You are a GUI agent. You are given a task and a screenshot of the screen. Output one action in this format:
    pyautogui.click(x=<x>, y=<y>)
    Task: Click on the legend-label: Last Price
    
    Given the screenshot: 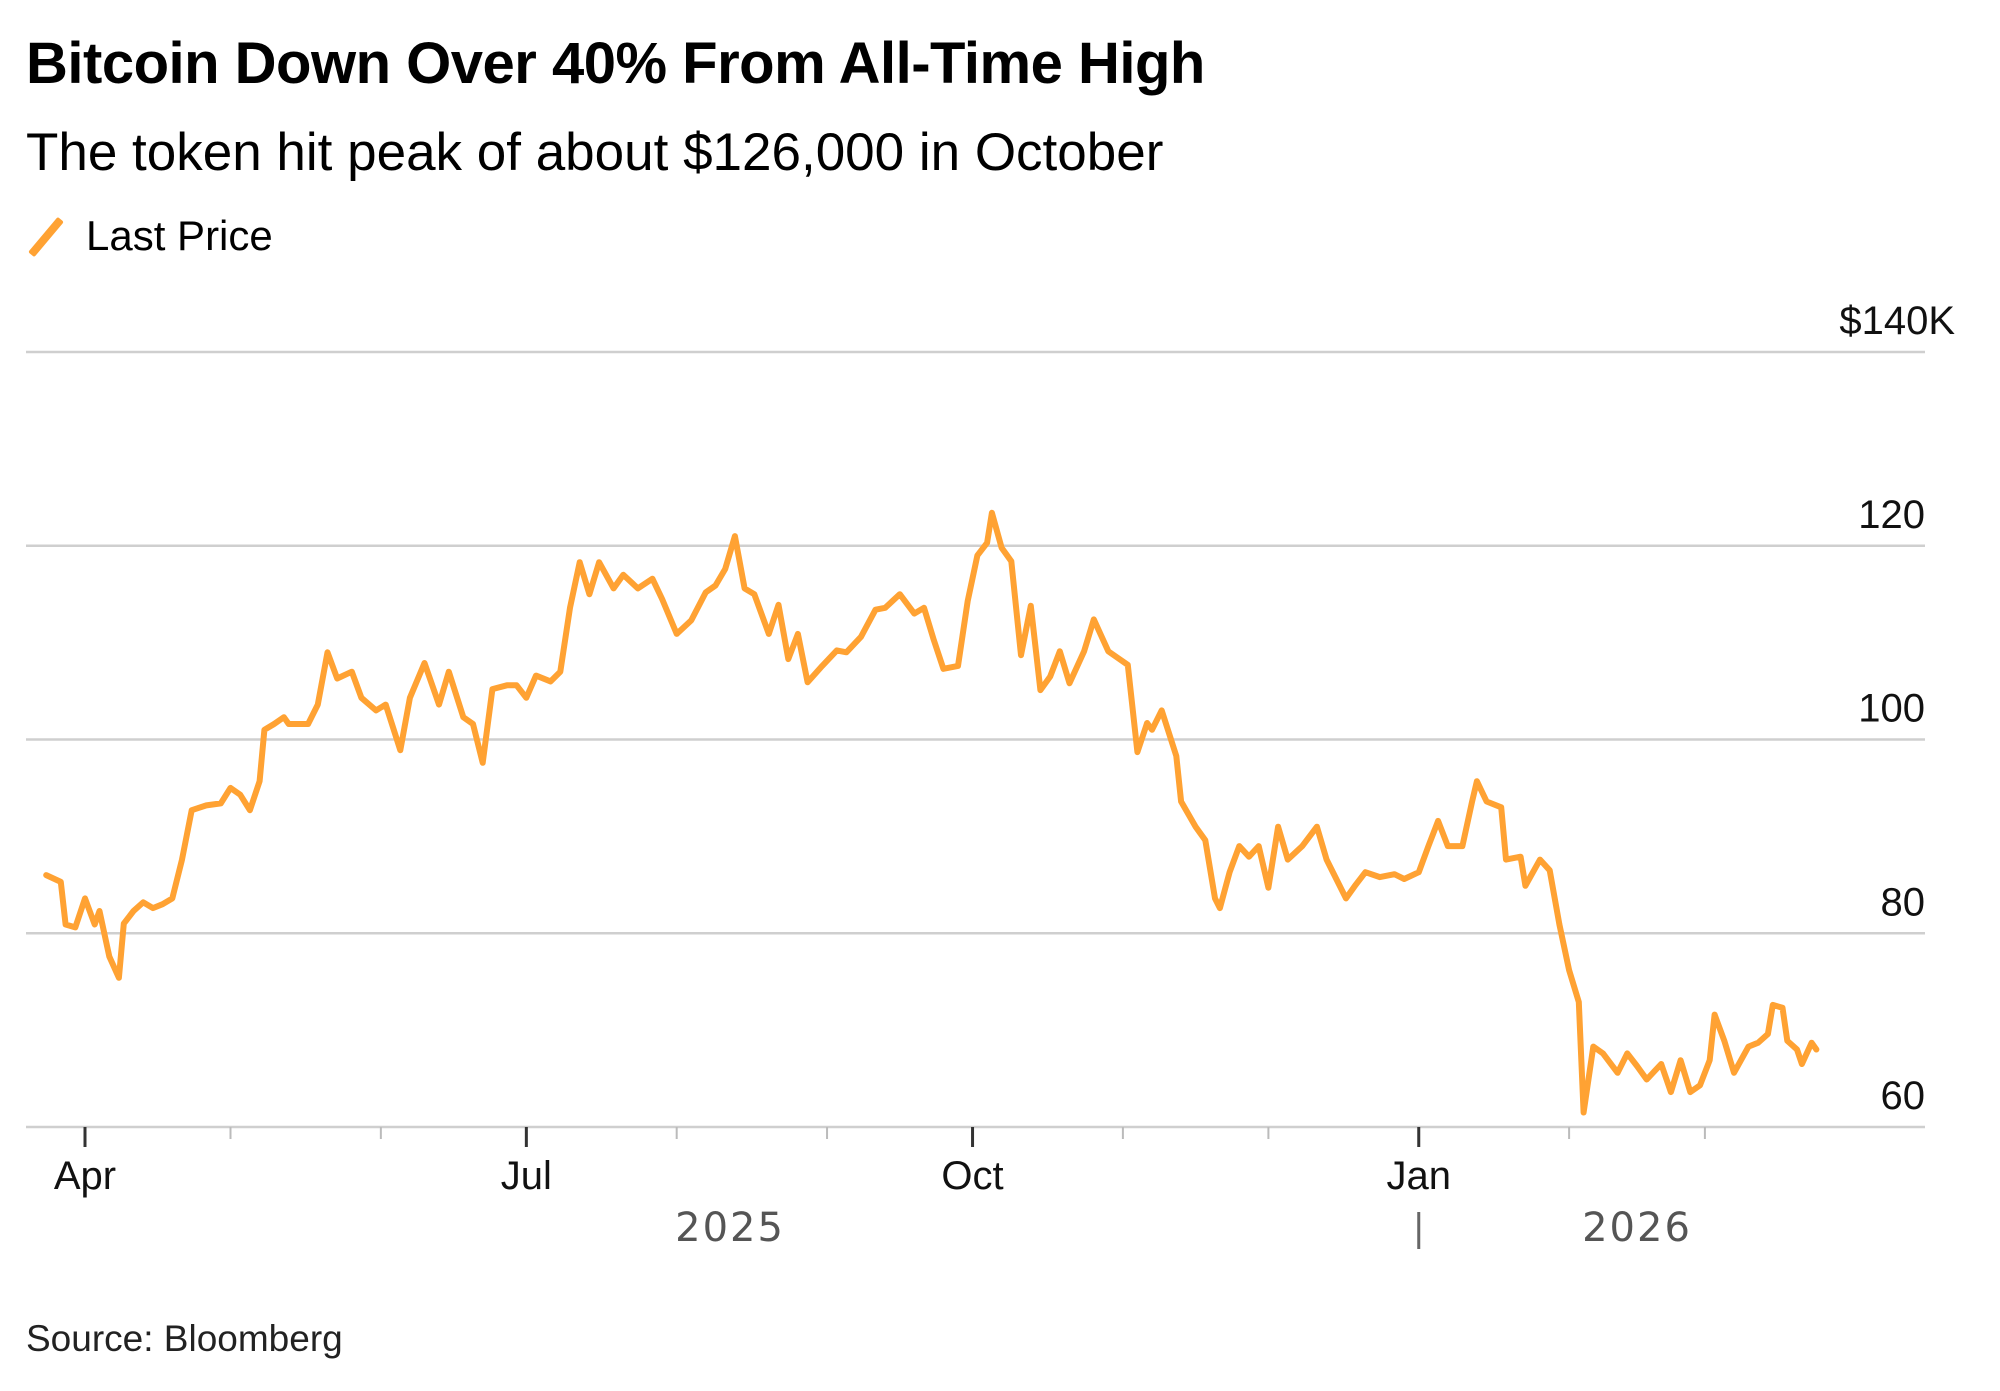 What is the action you would take?
    pyautogui.click(x=179, y=235)
    